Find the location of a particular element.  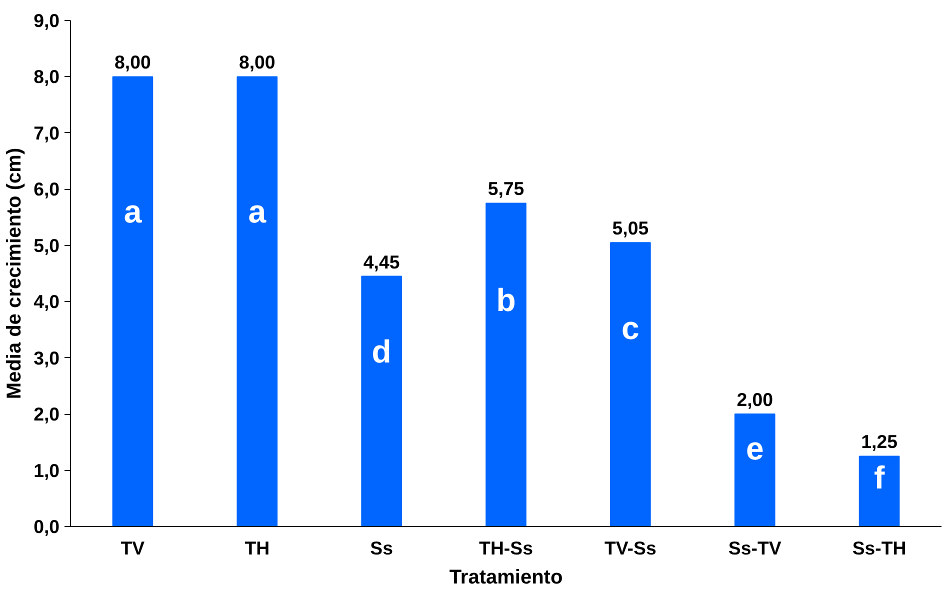

y-axis-title: Media de crecimiento (cm) is located at coordinates (15, 274).